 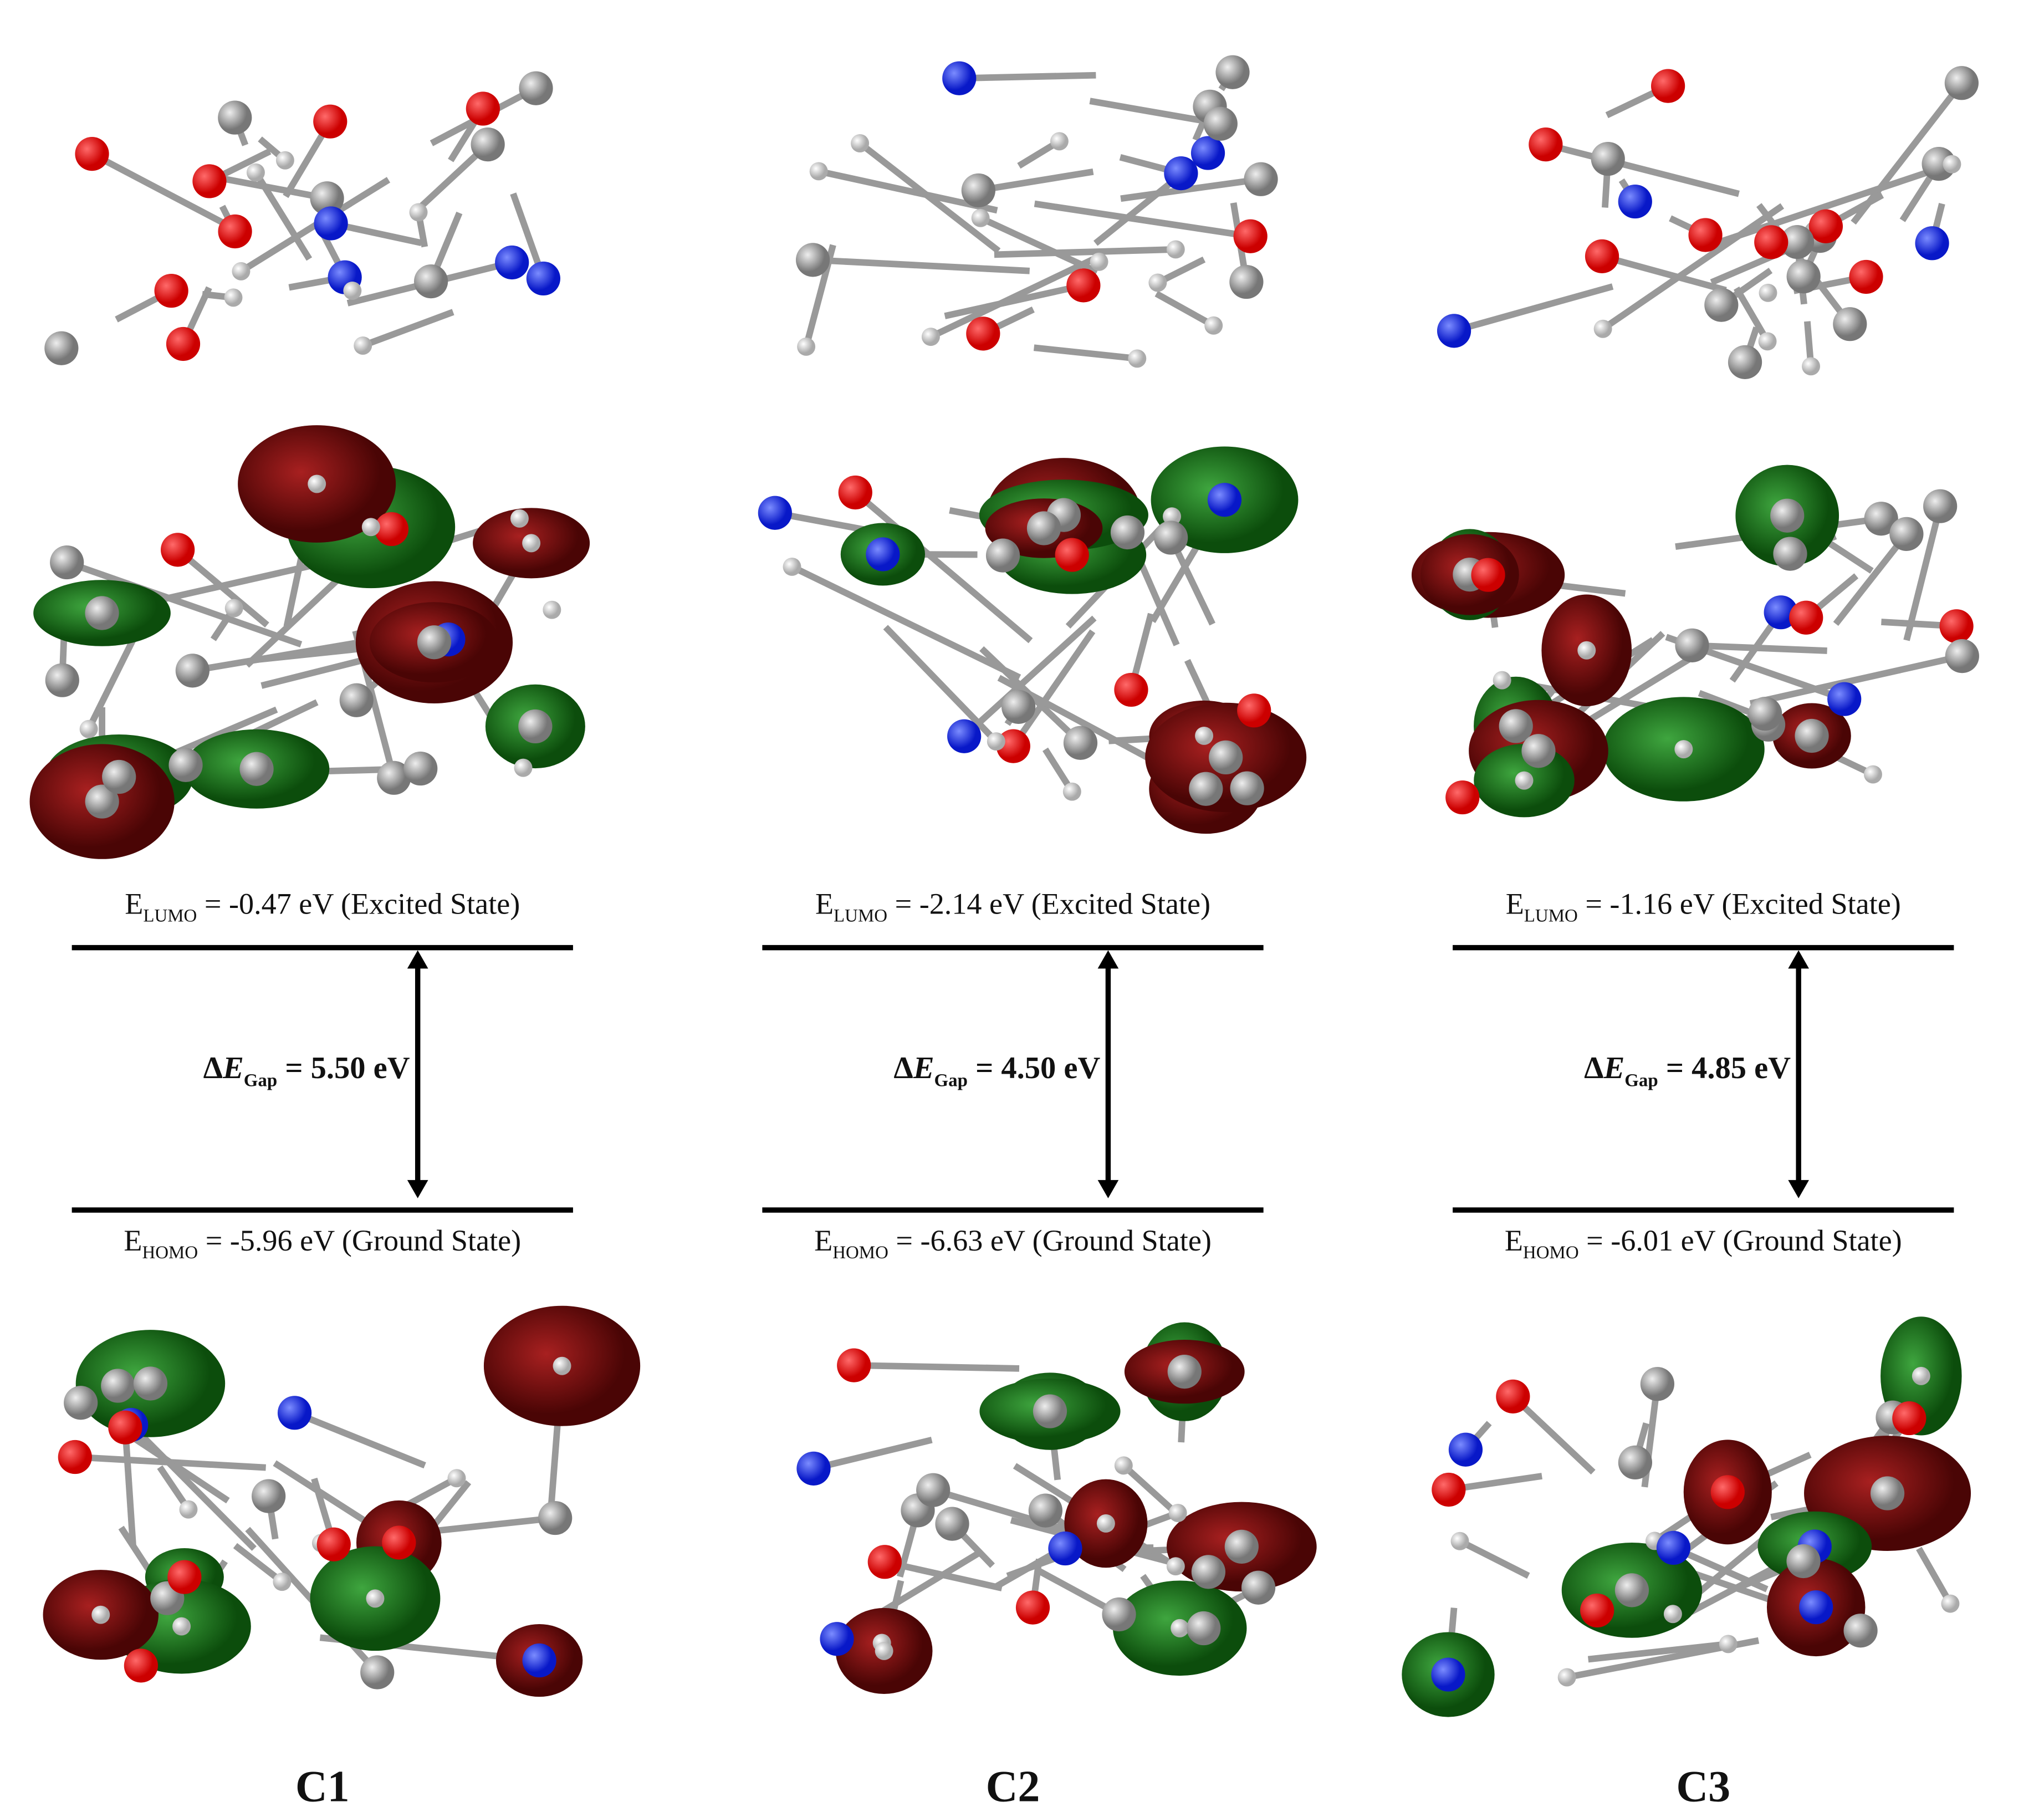 What do you see at coordinates (1013, 906) in the screenshot?
I see `energy-label: ELUMO = -2.14 eV (Excited State)` at bounding box center [1013, 906].